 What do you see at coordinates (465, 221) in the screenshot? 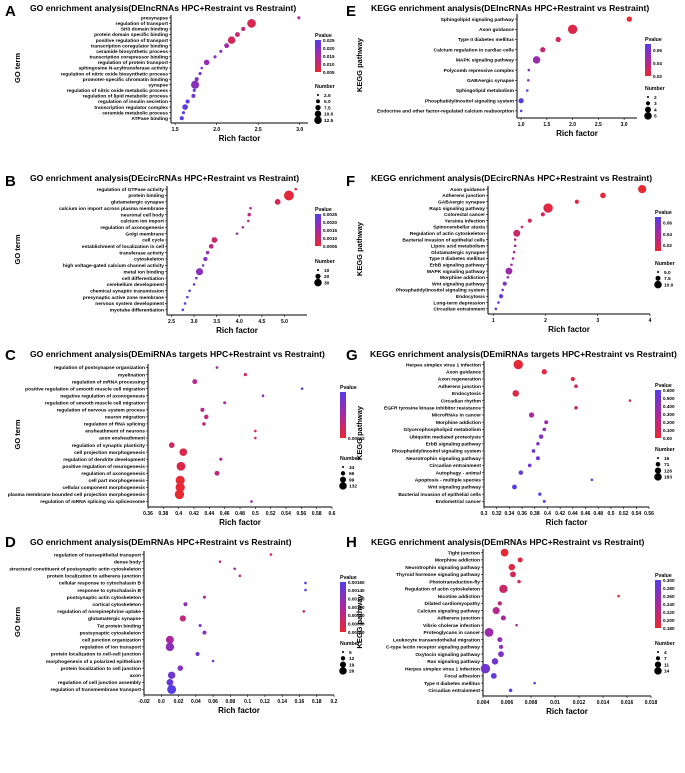
I see `category-label: Yersinia infection` at bounding box center [465, 221].